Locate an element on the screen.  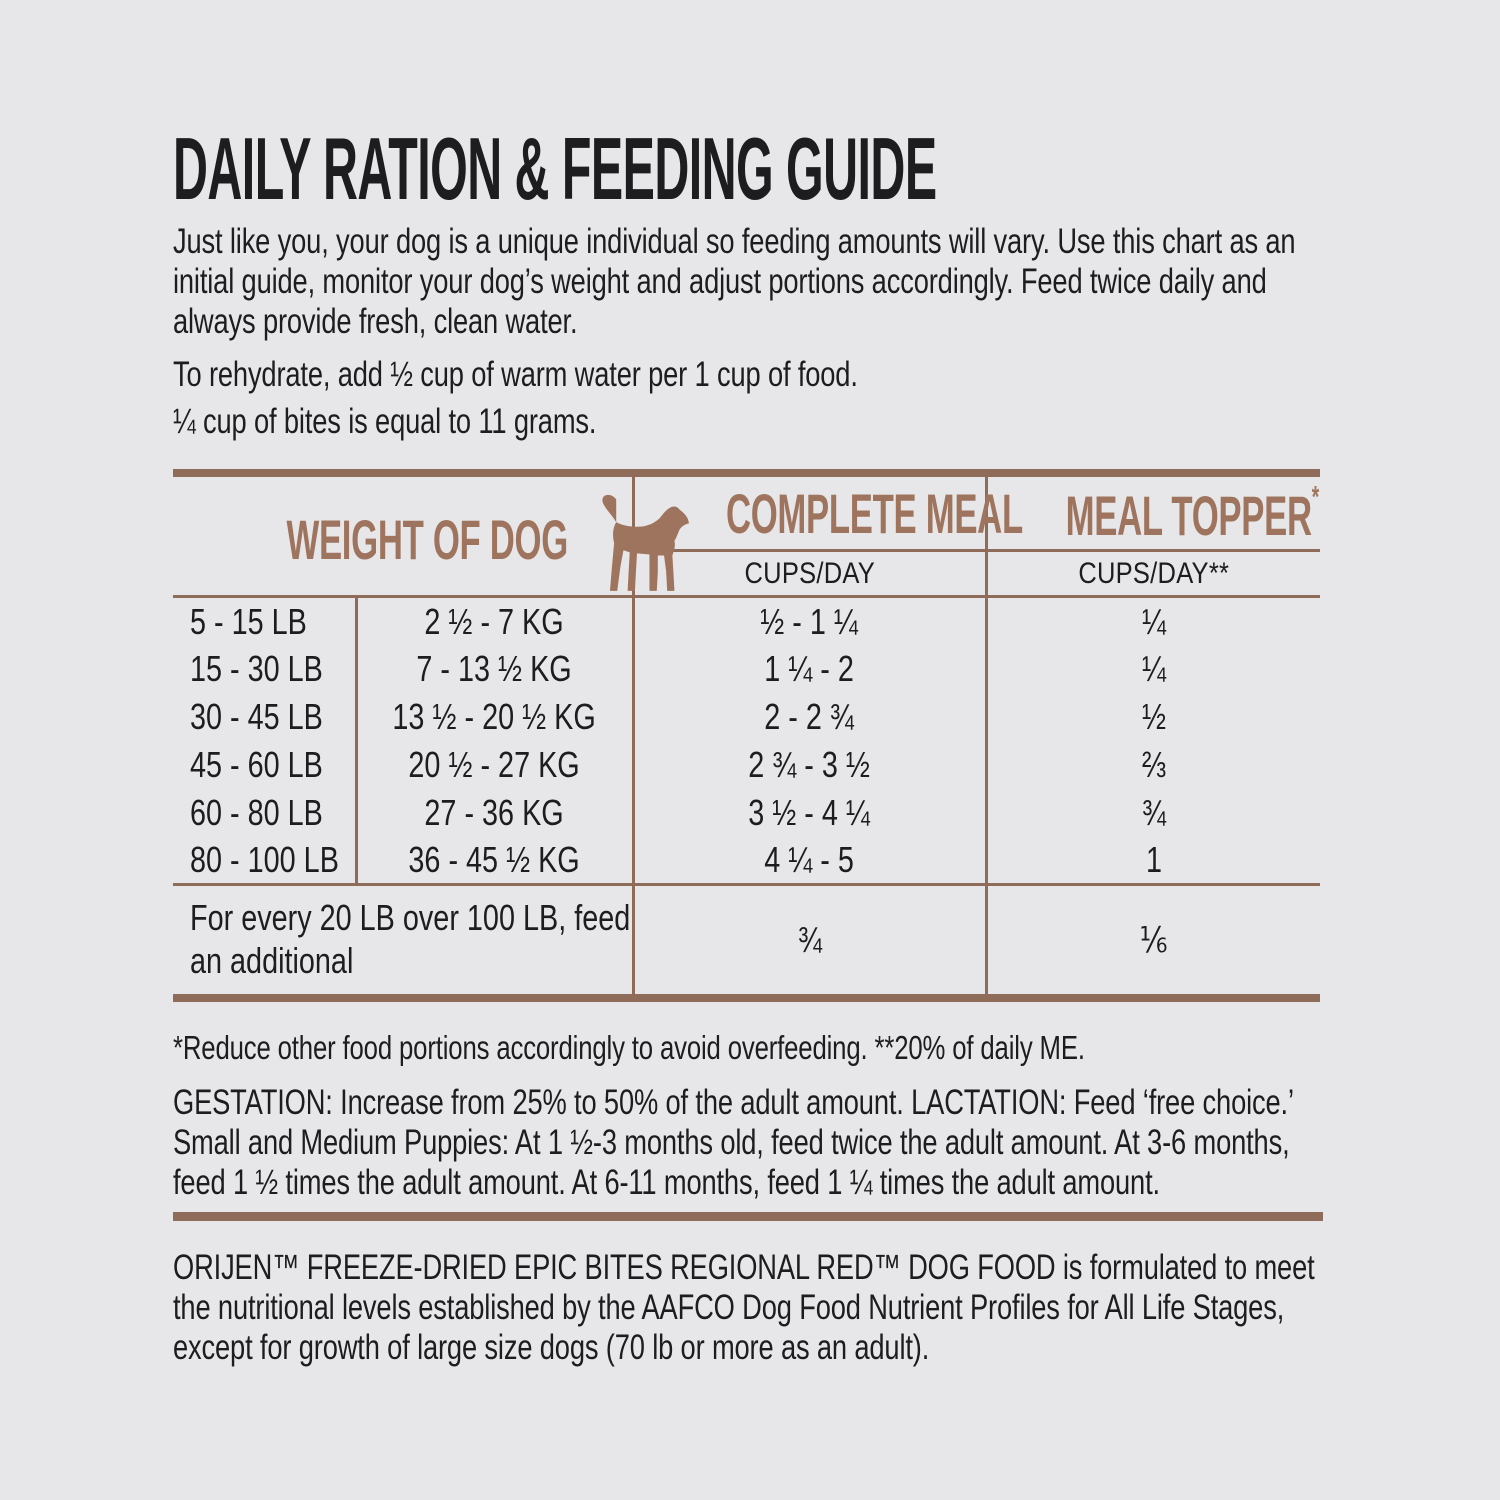
complete-meal-cell: ½ - 1 ¼ is located at coordinates (810, 620).